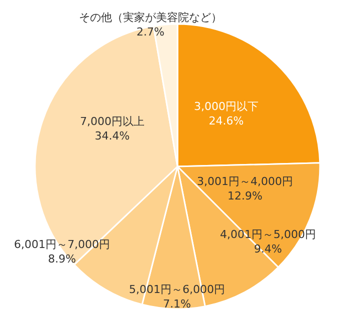  Describe the element at coordinates (150, 31) in the screenshot. I see `data-label: 2.7%` at that location.